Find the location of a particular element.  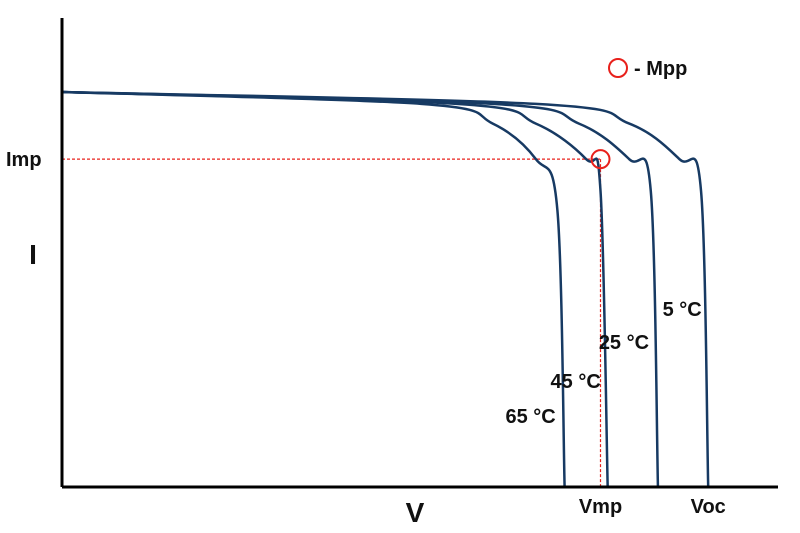

x-tick-voc: Voc is located at coordinates (708, 507).